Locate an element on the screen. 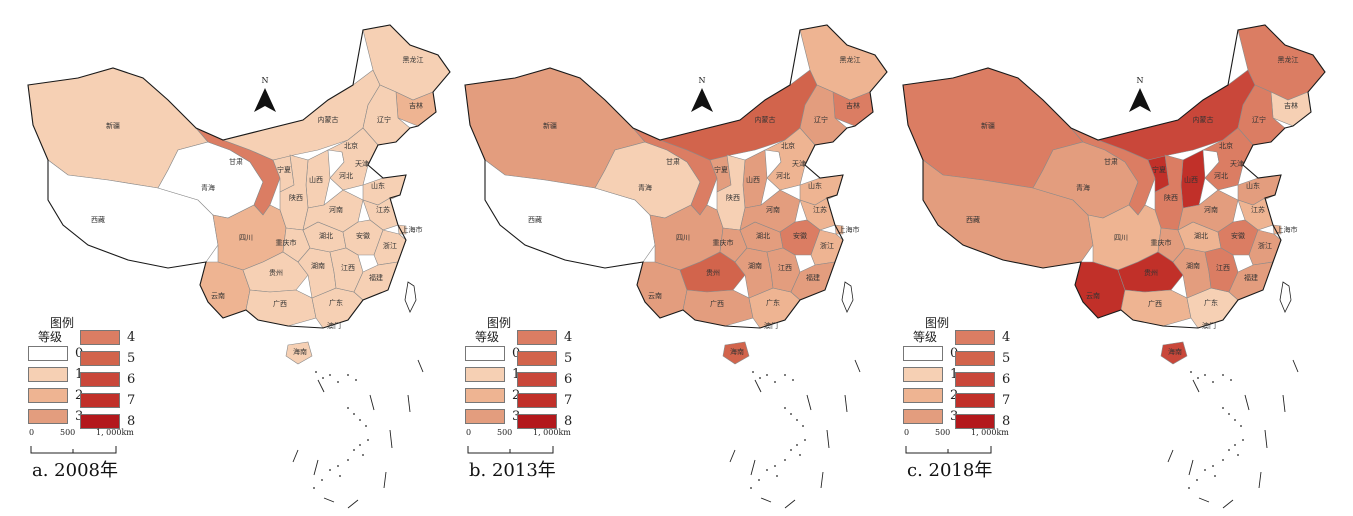 This screenshot has width=1353, height=516. legend-label: 7 is located at coordinates (131, 400).